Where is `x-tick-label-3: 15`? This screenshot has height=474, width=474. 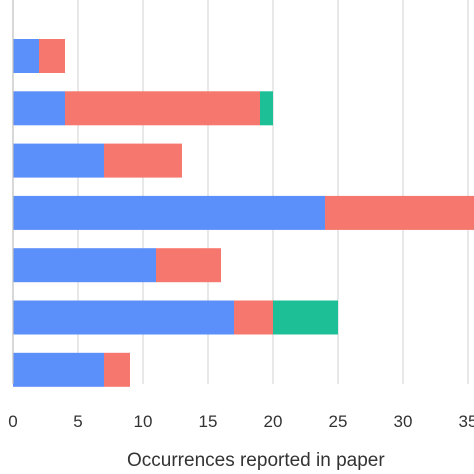
x-tick-label-3: 15 is located at coordinates (208, 421).